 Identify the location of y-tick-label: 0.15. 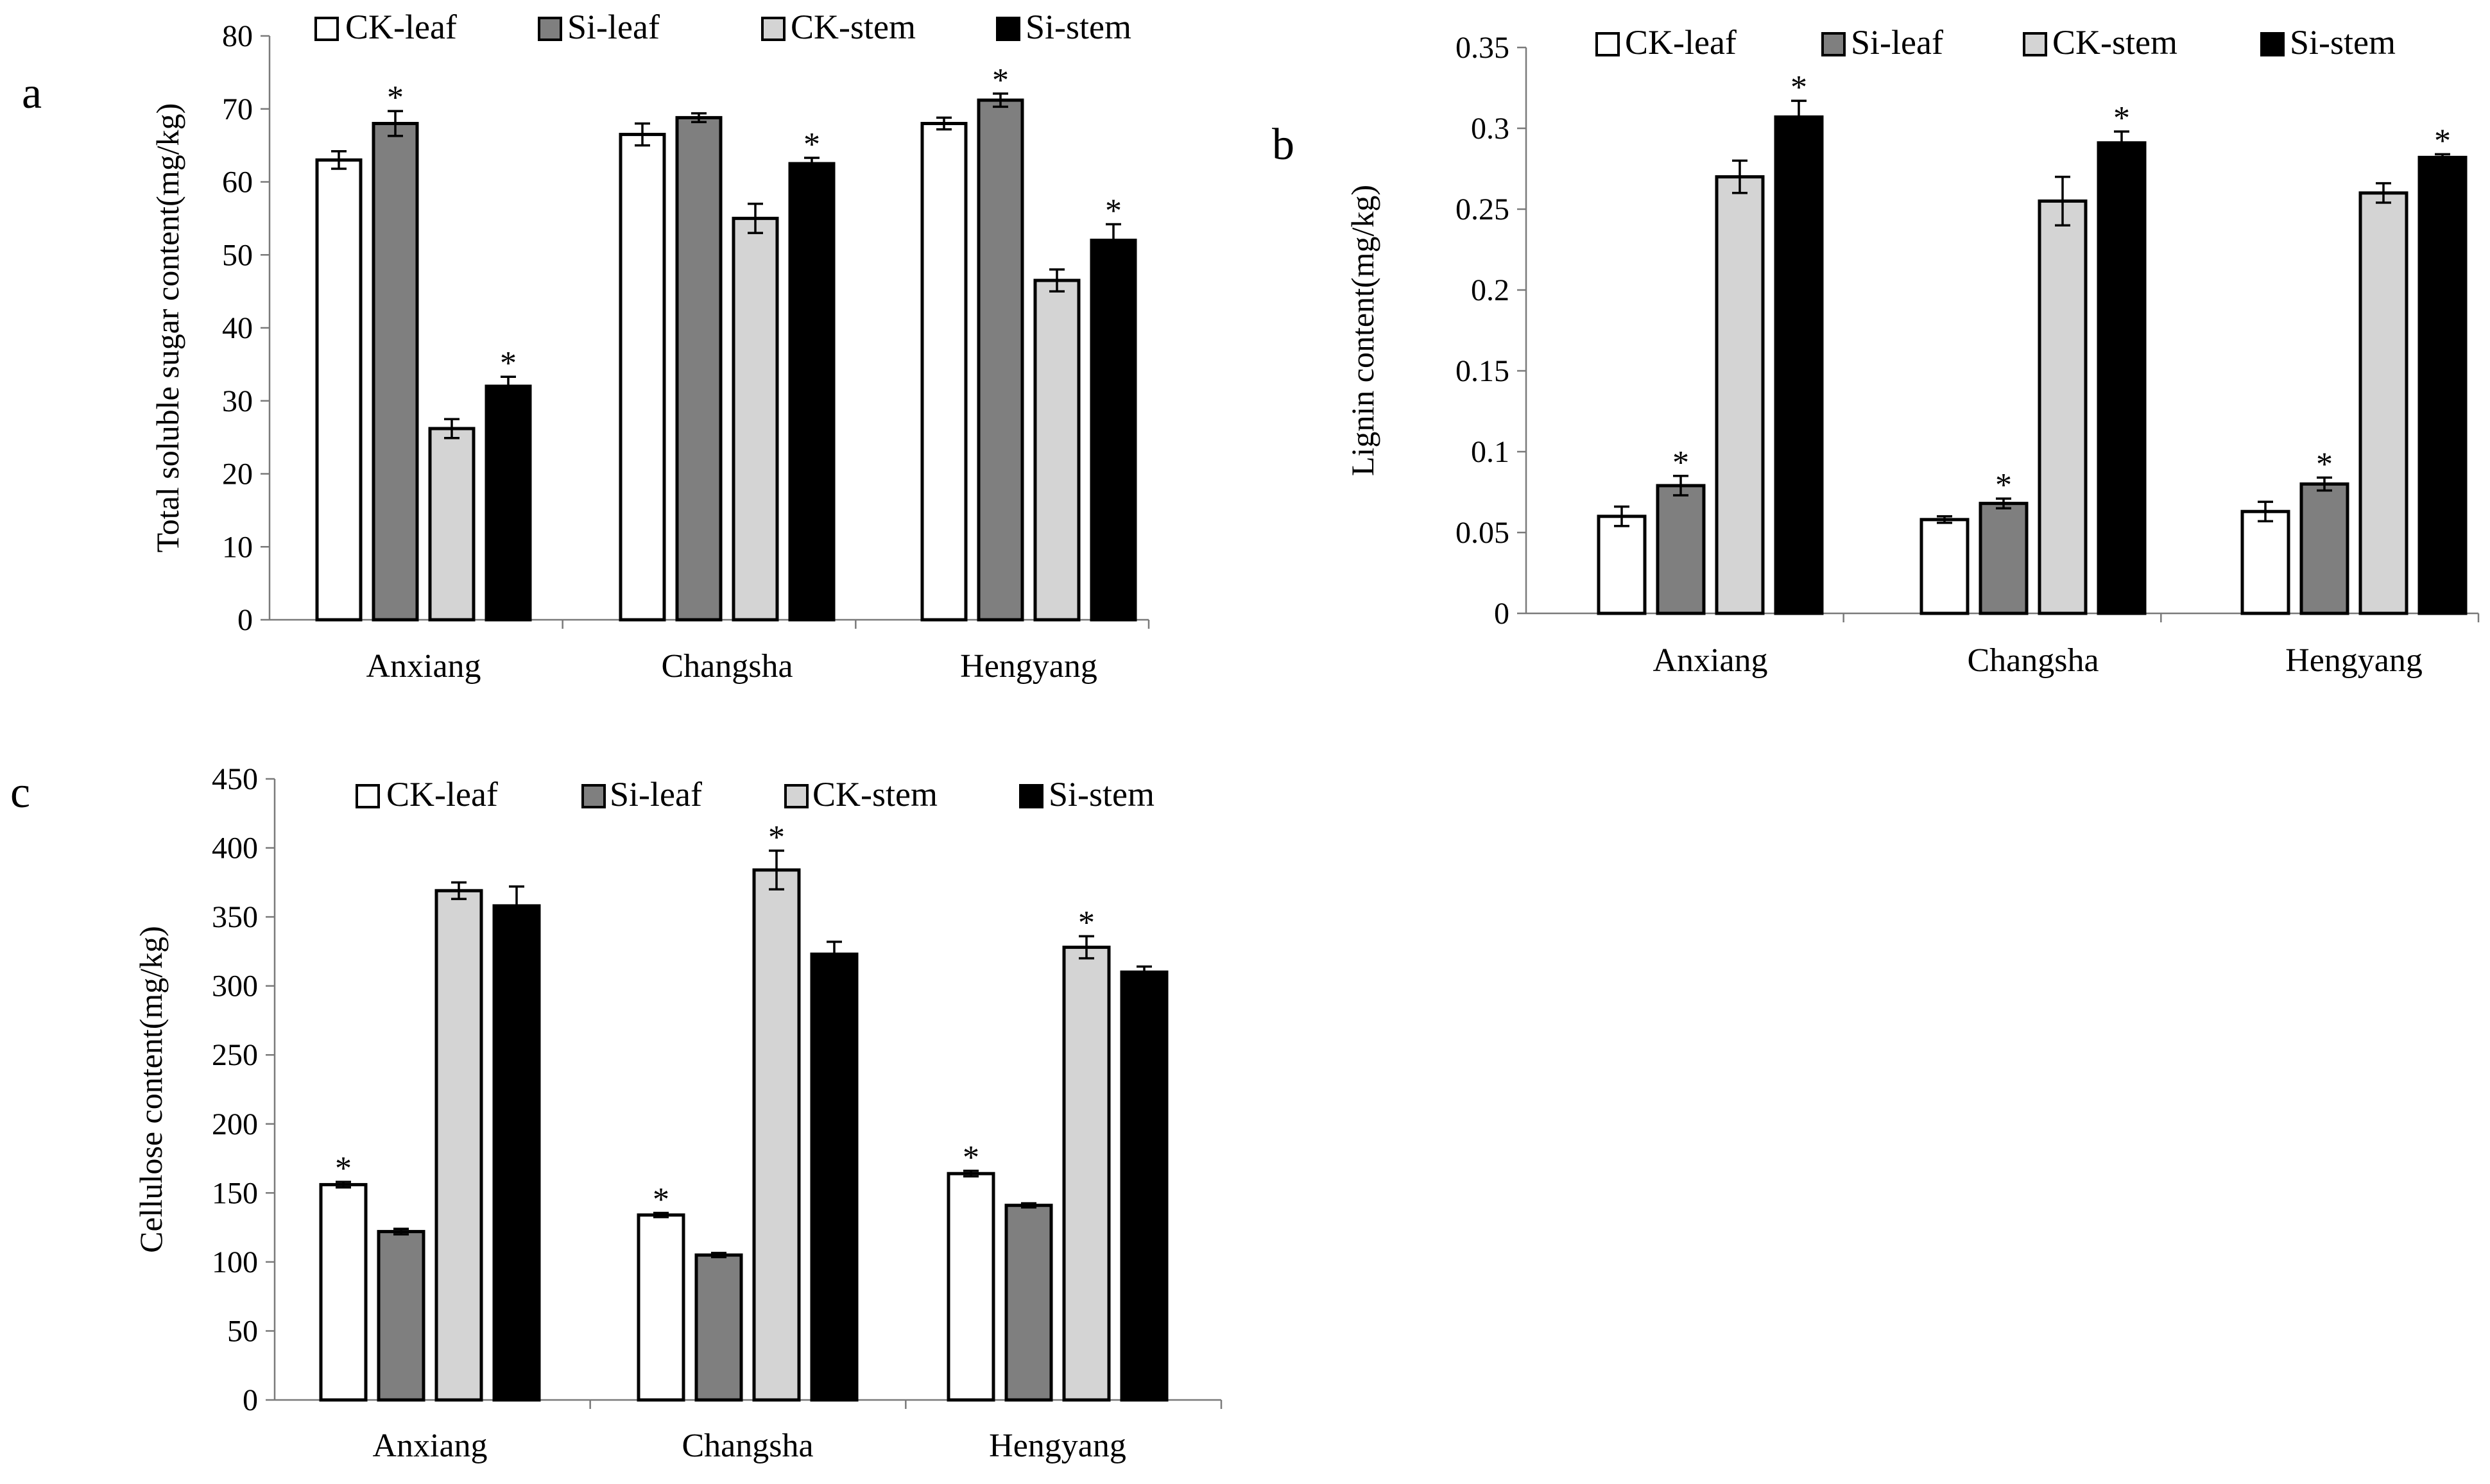
(1482, 371).